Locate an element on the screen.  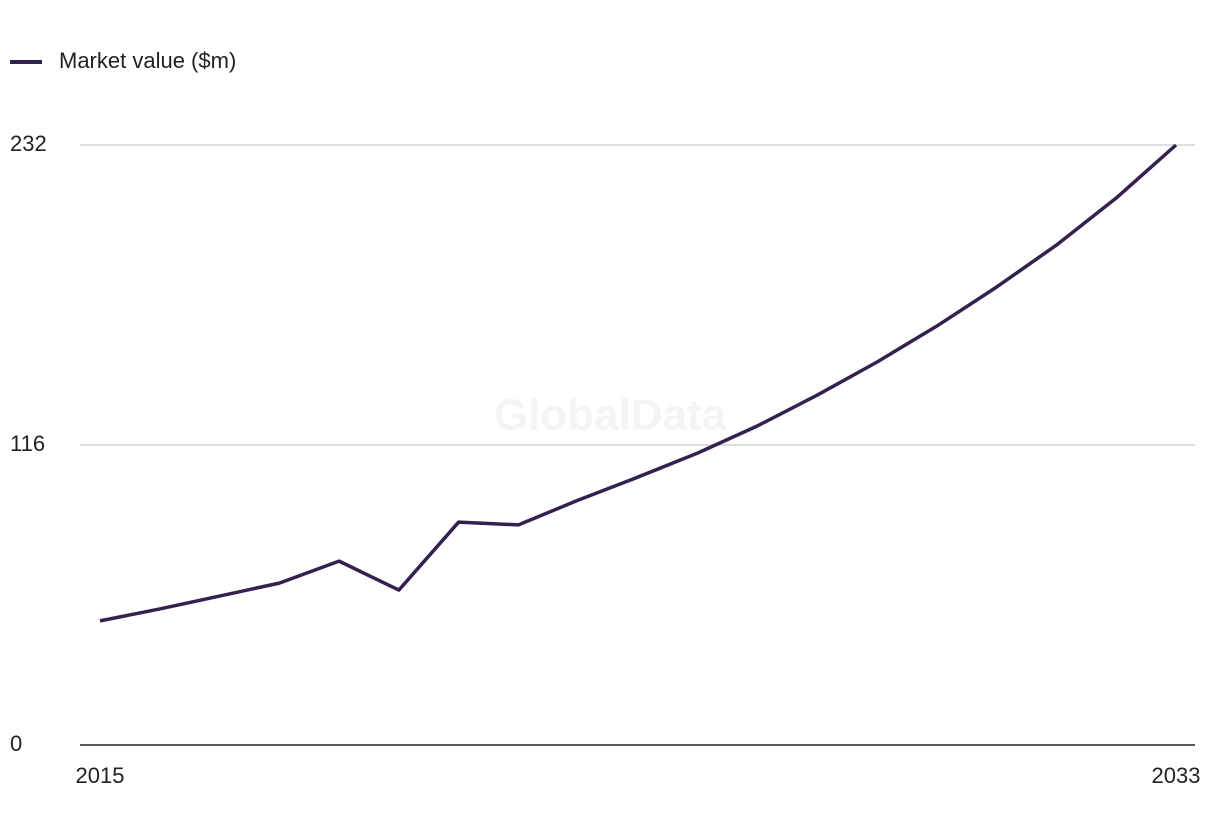
y-tick-label: 0 is located at coordinates (16, 743).